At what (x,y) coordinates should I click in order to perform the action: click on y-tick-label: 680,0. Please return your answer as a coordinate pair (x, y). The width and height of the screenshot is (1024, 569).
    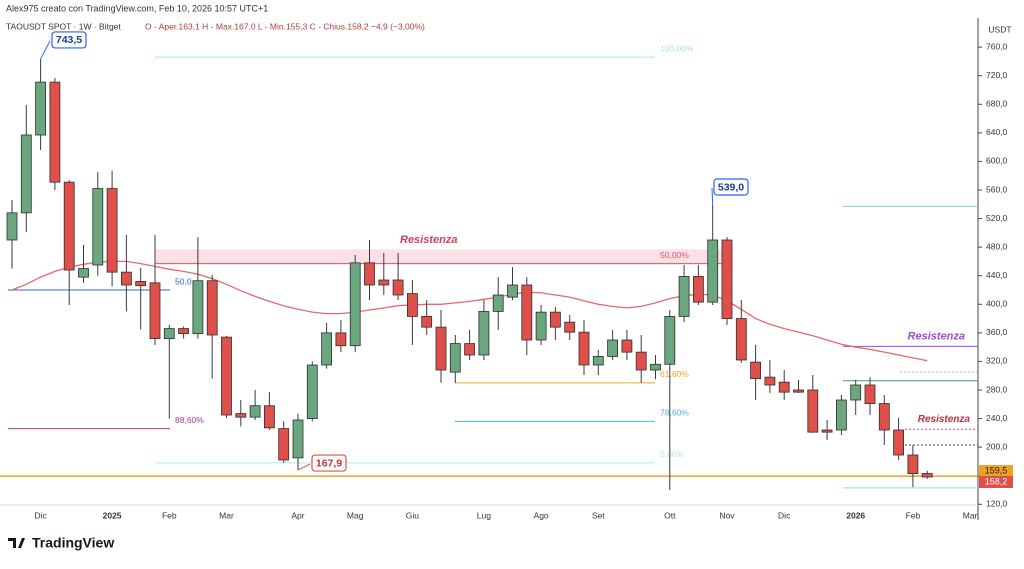
    Looking at the image, I should click on (997, 104).